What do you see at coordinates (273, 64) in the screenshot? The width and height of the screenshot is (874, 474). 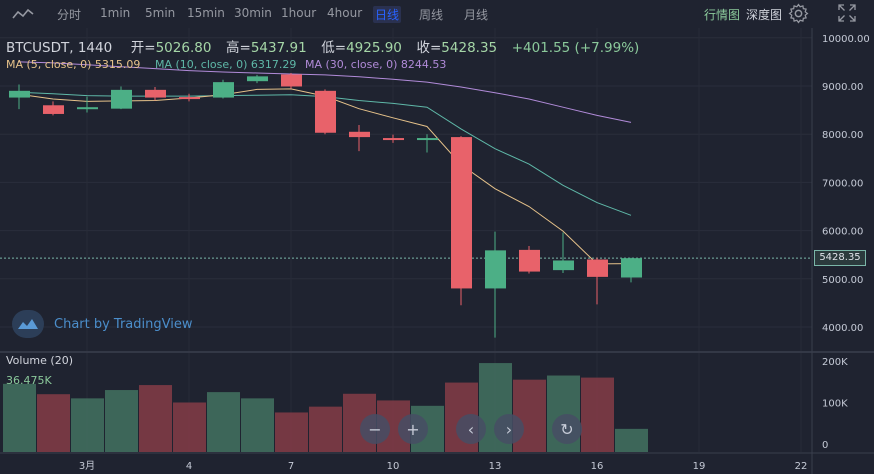 I see `ma10-value: 6317.29` at bounding box center [273, 64].